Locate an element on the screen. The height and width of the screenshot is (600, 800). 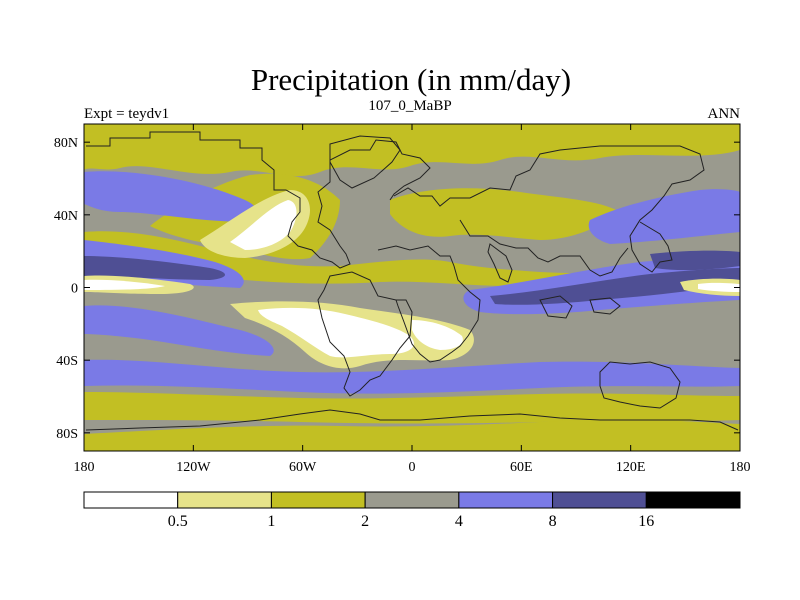
colorbar-level-label: 2 is located at coordinates (365, 521).